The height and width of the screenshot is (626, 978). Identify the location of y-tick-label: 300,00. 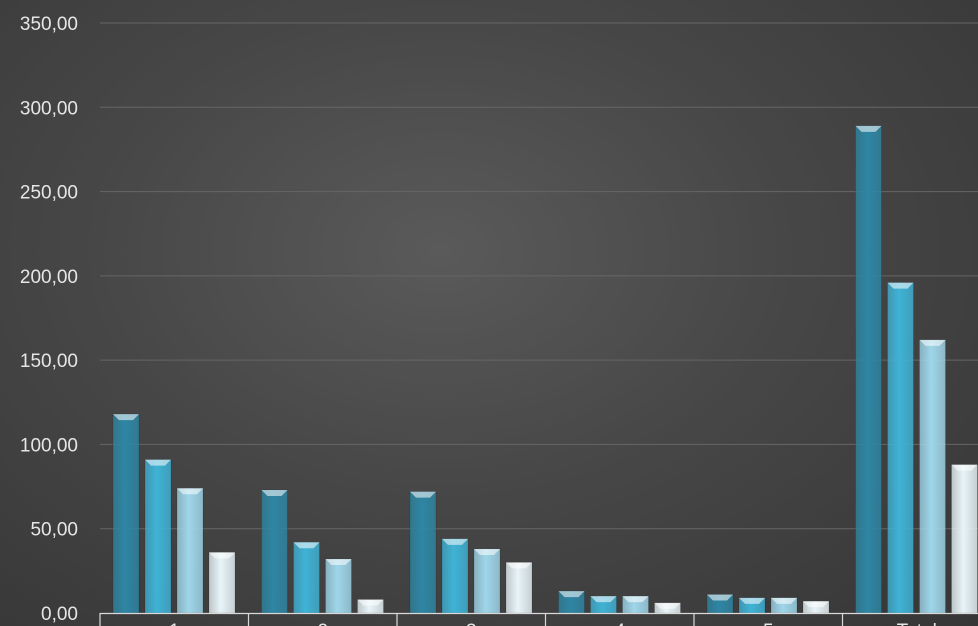
(49, 108).